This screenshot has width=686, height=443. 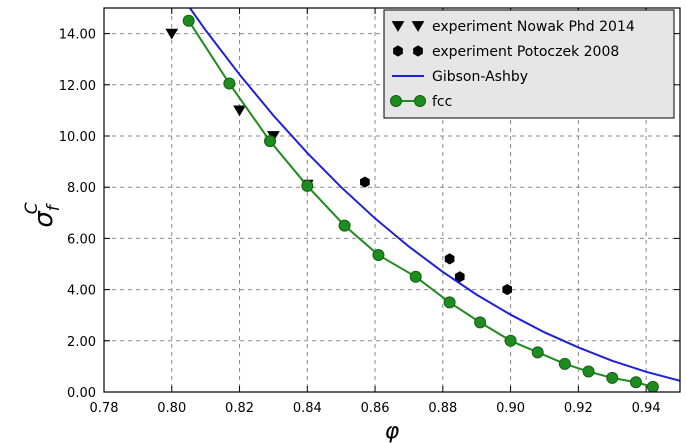 What do you see at coordinates (533, 27) in the screenshot?
I see `legend-label: experiment Nowak Phd 2014` at bounding box center [533, 27].